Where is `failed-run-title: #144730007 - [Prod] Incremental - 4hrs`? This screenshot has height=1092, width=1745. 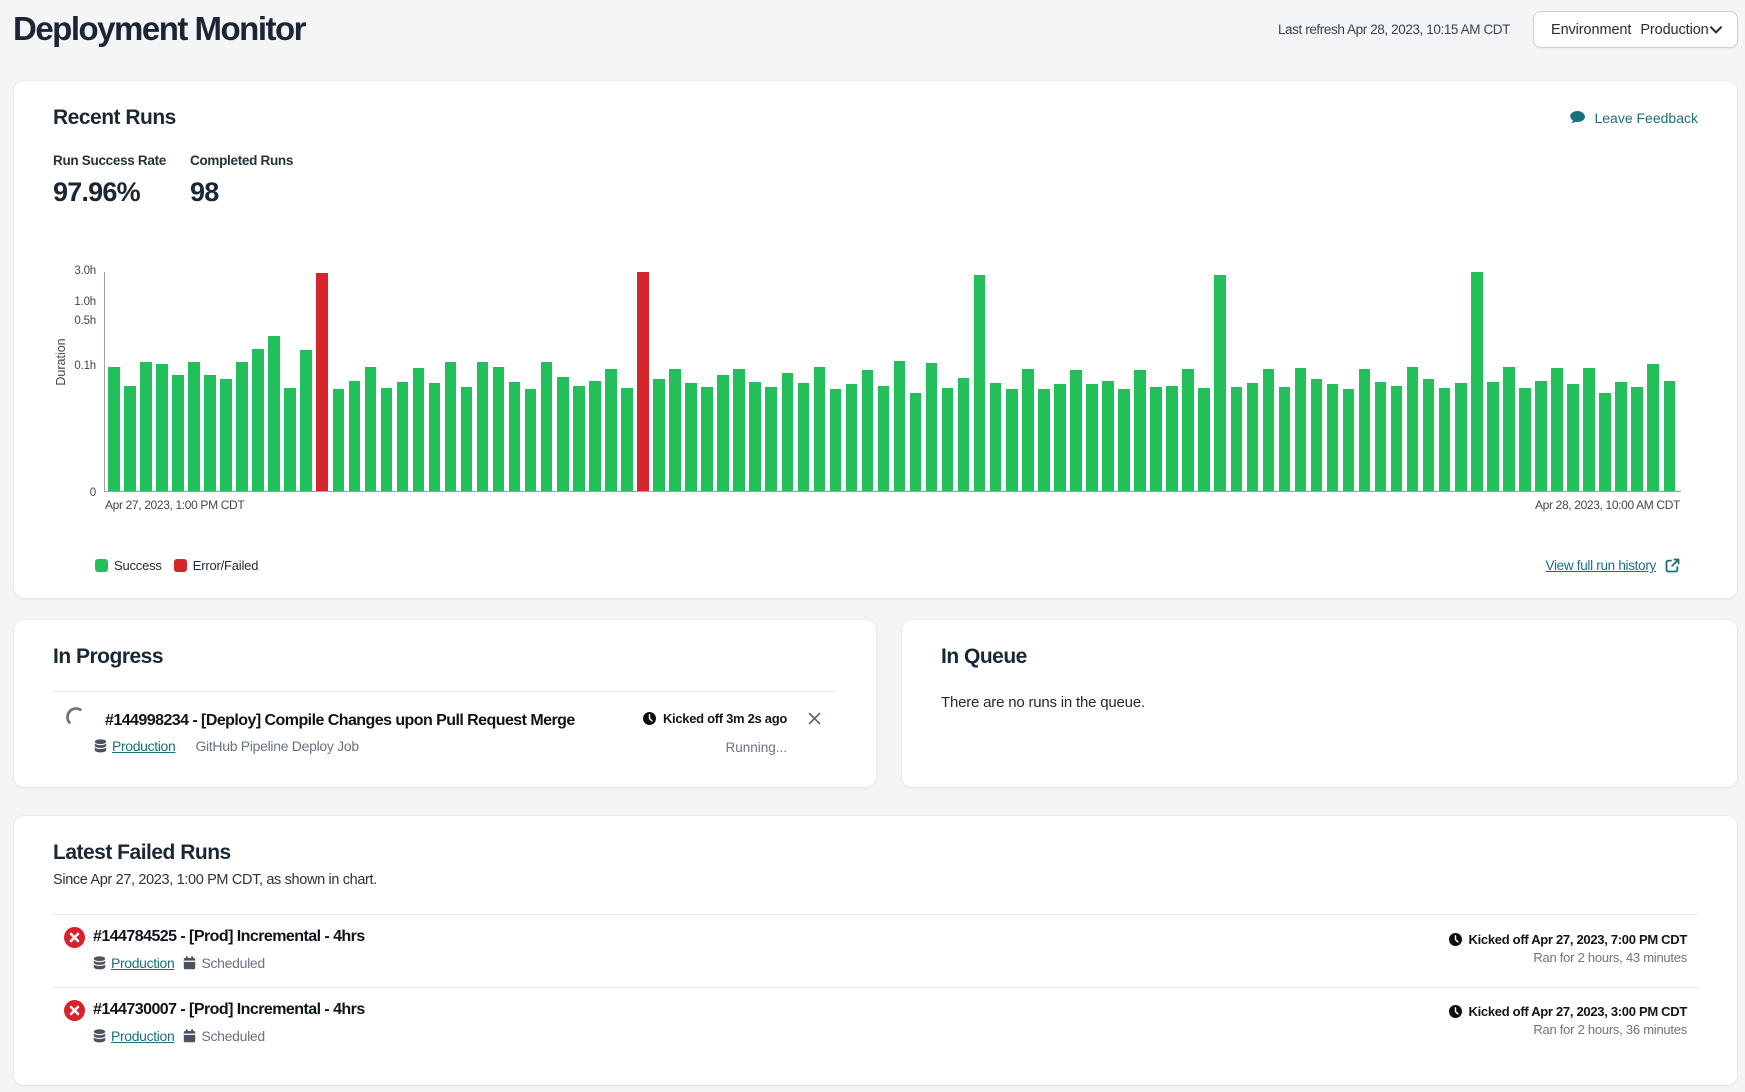
failed-run-title: #144730007 - [Prod] Incremental - 4hrs is located at coordinates (229, 1009).